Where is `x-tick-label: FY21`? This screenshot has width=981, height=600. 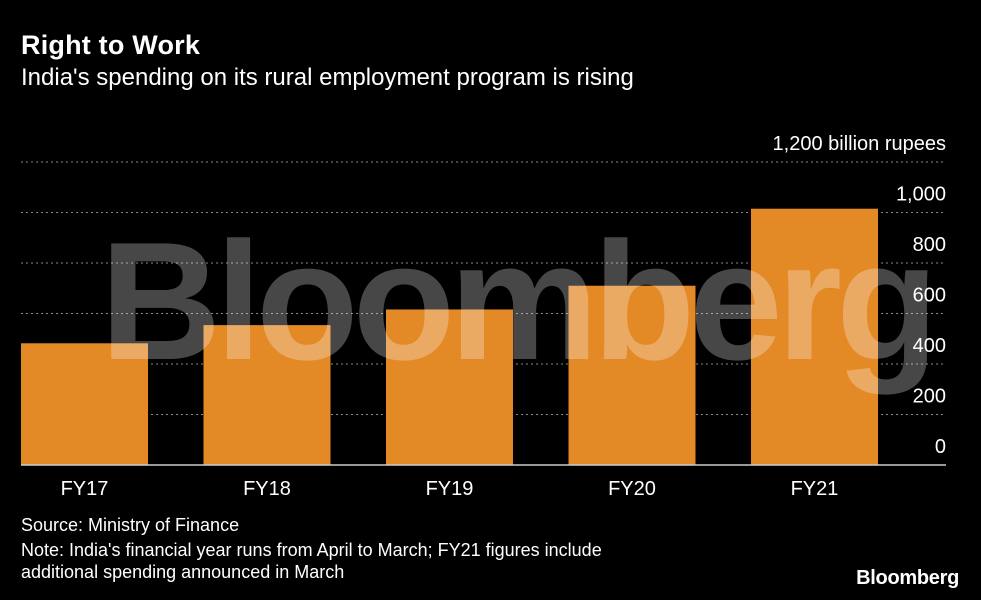 x-tick-label: FY21 is located at coordinates (815, 489).